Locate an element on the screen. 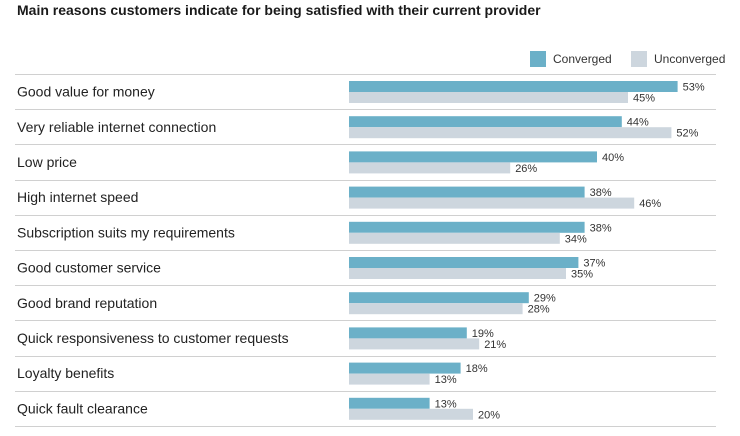  category-label: Good brand reputation is located at coordinates (87, 303).